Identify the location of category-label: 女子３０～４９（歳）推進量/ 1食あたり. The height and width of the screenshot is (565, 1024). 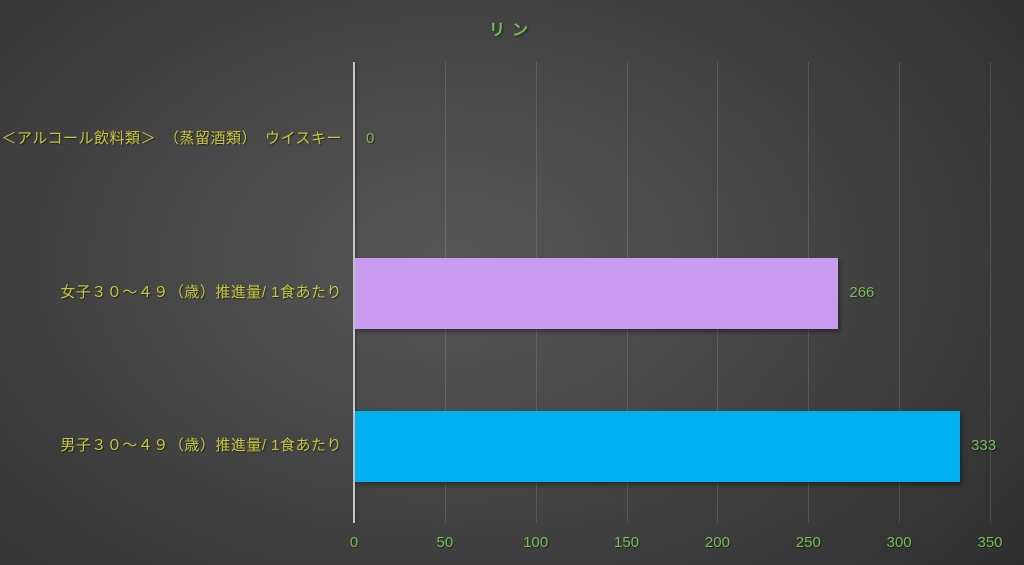
(201, 292).